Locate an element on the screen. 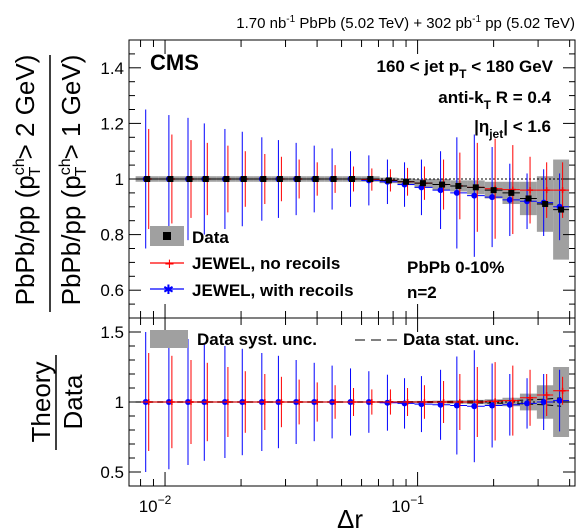 The height and width of the screenshot is (532, 580). legend-jewel-no-label: JEWEL, no recoils is located at coordinates (266, 263).